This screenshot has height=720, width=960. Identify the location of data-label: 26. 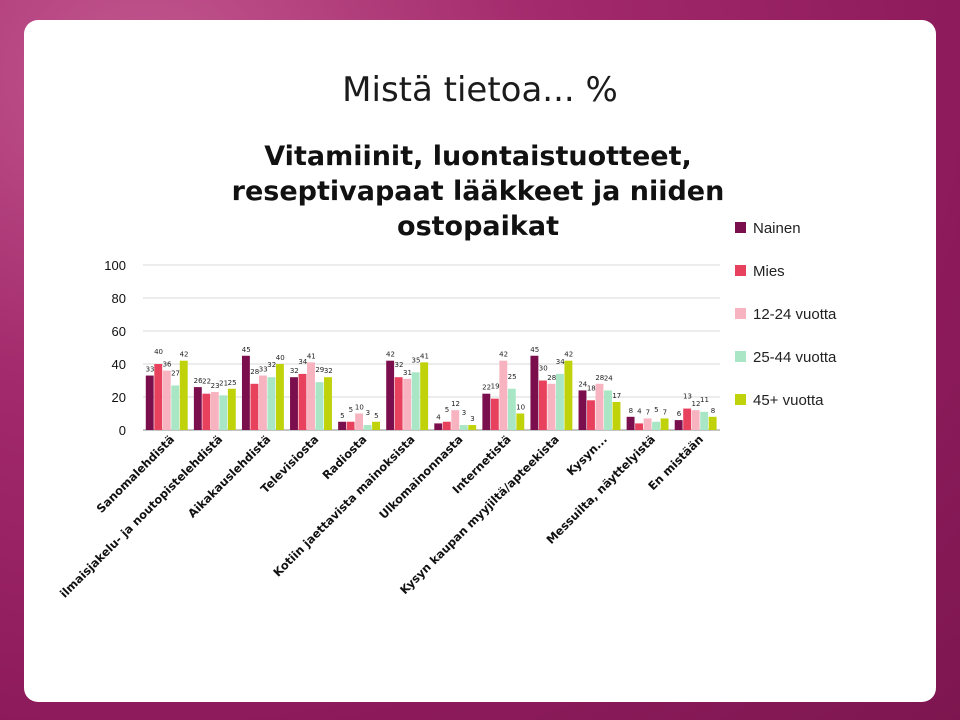
(198, 381).